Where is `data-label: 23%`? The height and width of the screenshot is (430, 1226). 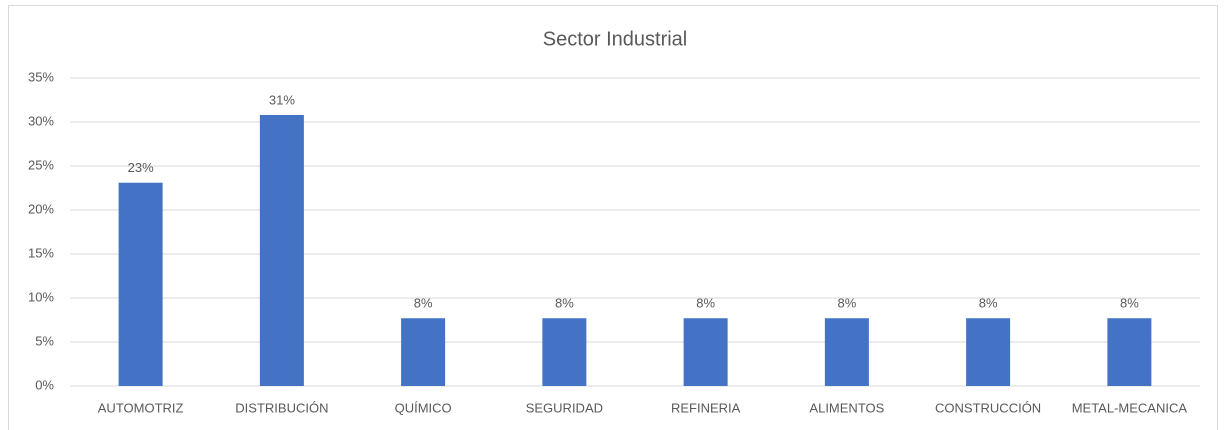 data-label: 23% is located at coordinates (141, 167).